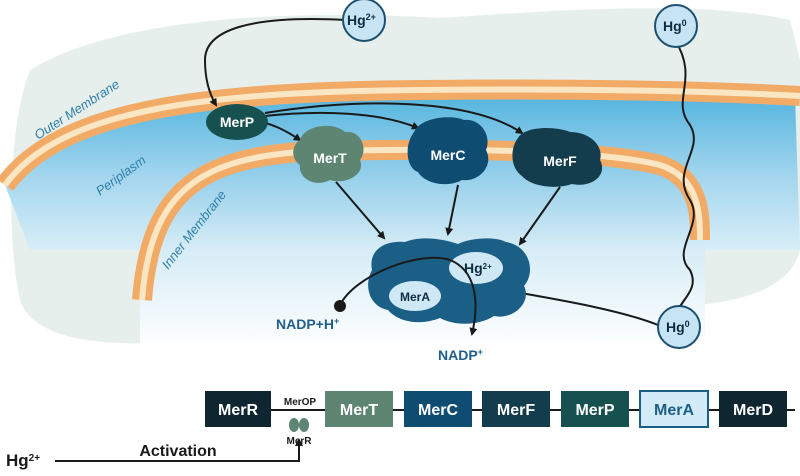 This screenshot has width=800, height=476. I want to click on merc-protein: MerC, so click(448, 151).